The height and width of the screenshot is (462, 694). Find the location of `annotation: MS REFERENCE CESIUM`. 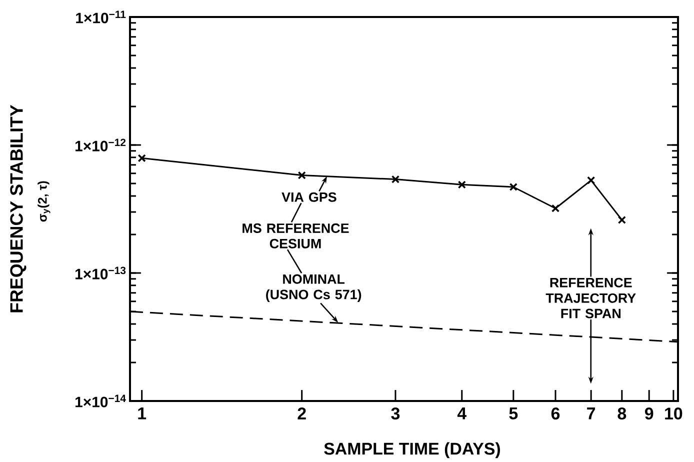

annotation: MS REFERENCE CESIUM is located at coordinates (295, 235).